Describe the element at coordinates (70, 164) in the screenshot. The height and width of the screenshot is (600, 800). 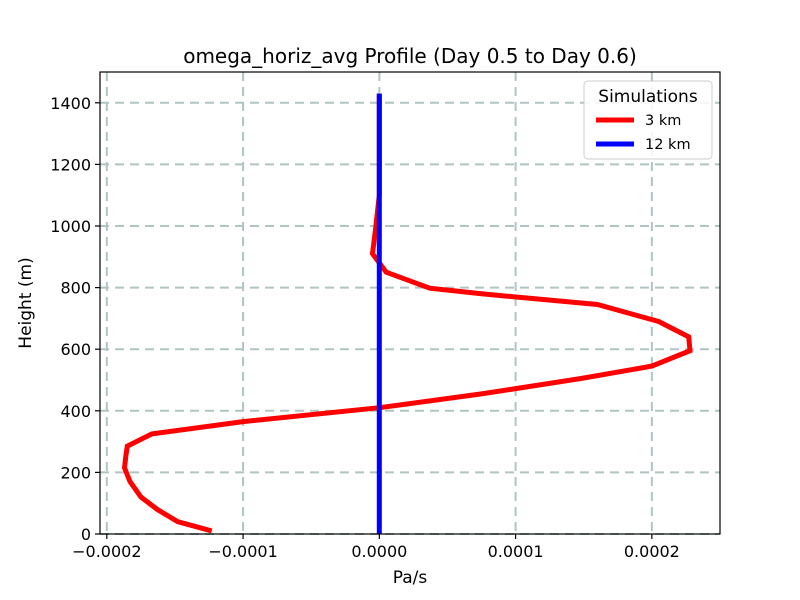
I see `y-tick-label: 1200` at that location.